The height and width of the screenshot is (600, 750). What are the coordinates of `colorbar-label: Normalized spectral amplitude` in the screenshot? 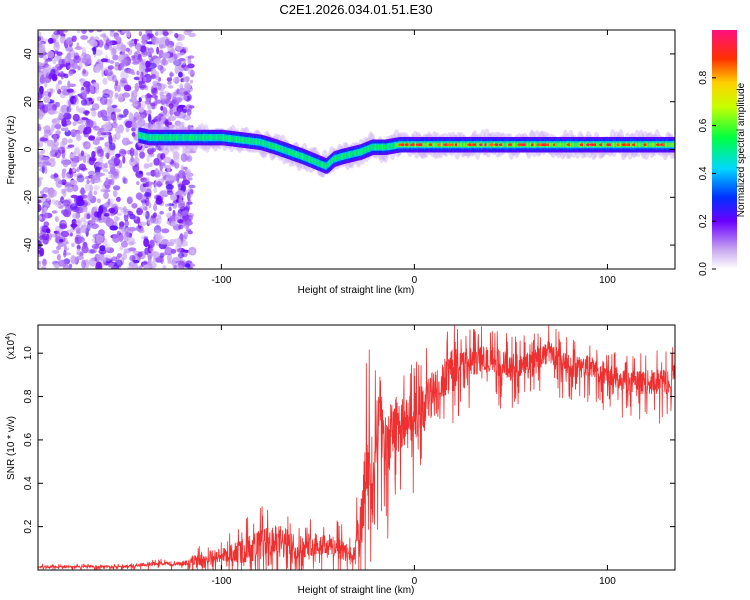 It's located at (741, 149).